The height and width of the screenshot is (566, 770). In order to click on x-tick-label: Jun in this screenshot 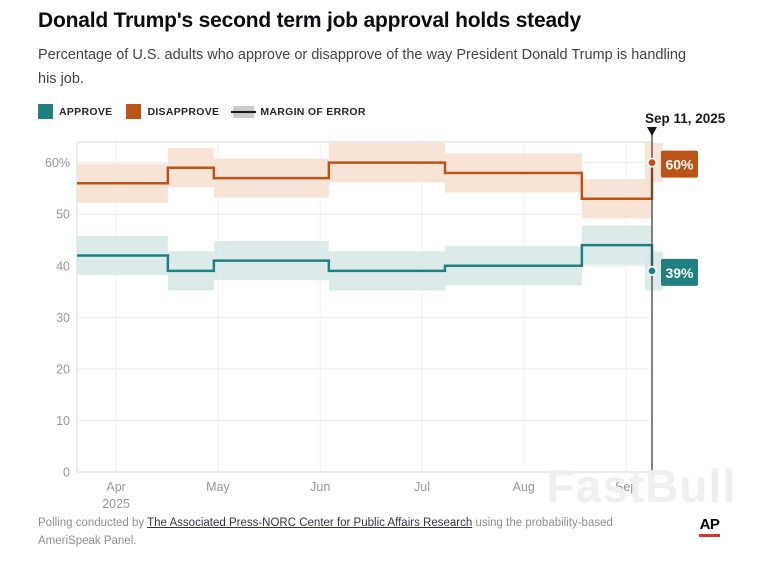, I will do `click(320, 487)`.